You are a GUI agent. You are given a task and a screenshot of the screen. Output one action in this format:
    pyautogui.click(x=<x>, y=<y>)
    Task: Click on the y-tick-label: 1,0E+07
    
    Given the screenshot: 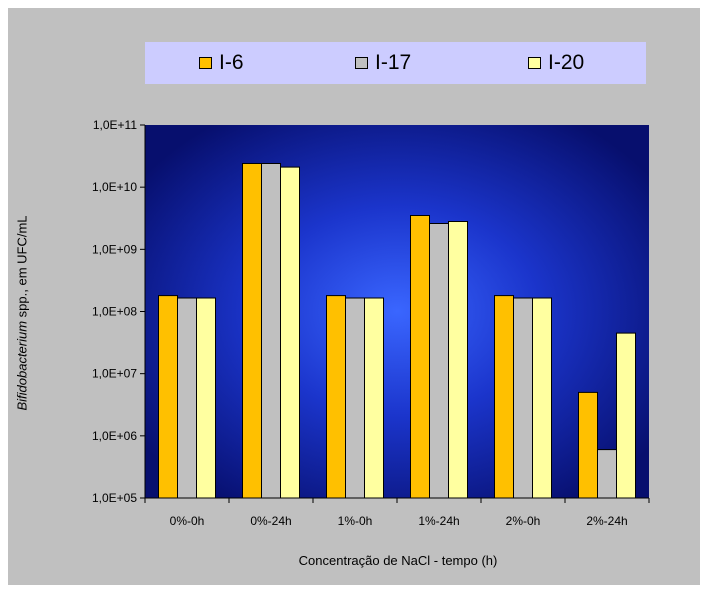 What is the action you would take?
    pyautogui.click(x=114, y=374)
    